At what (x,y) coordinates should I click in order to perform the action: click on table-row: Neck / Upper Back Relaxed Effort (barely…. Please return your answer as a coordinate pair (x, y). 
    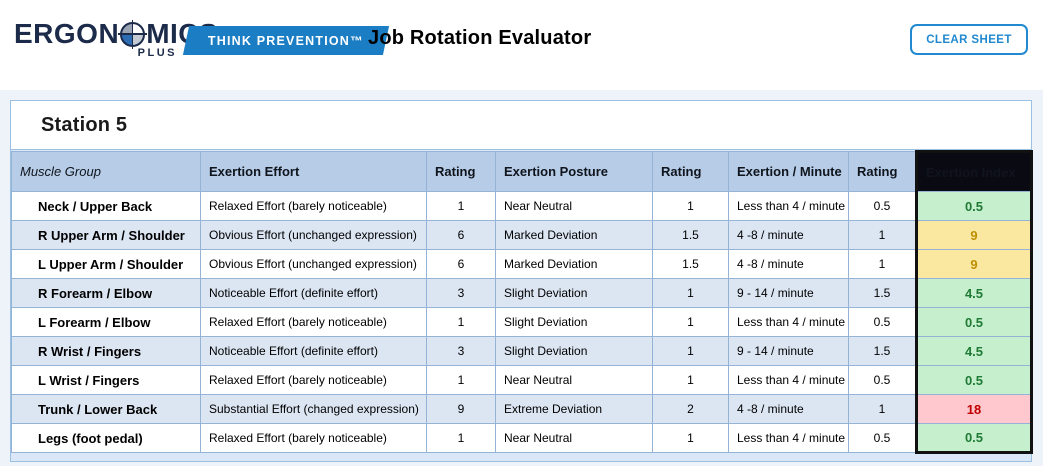
    Looking at the image, I should click on (522, 206).